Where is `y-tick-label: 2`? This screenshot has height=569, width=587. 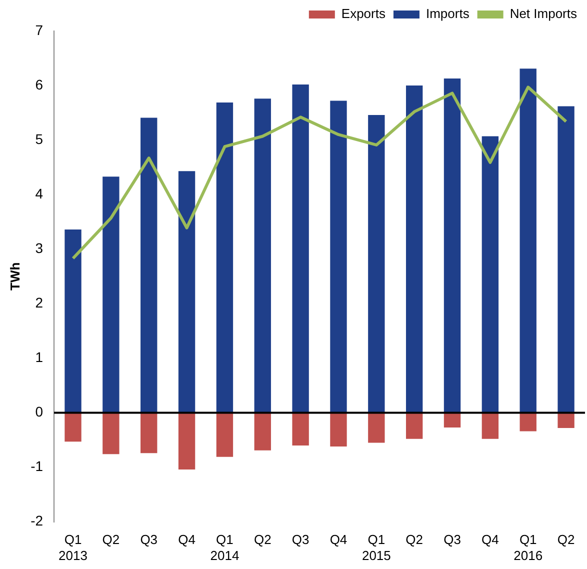
y-tick-label: 2 is located at coordinates (39, 302).